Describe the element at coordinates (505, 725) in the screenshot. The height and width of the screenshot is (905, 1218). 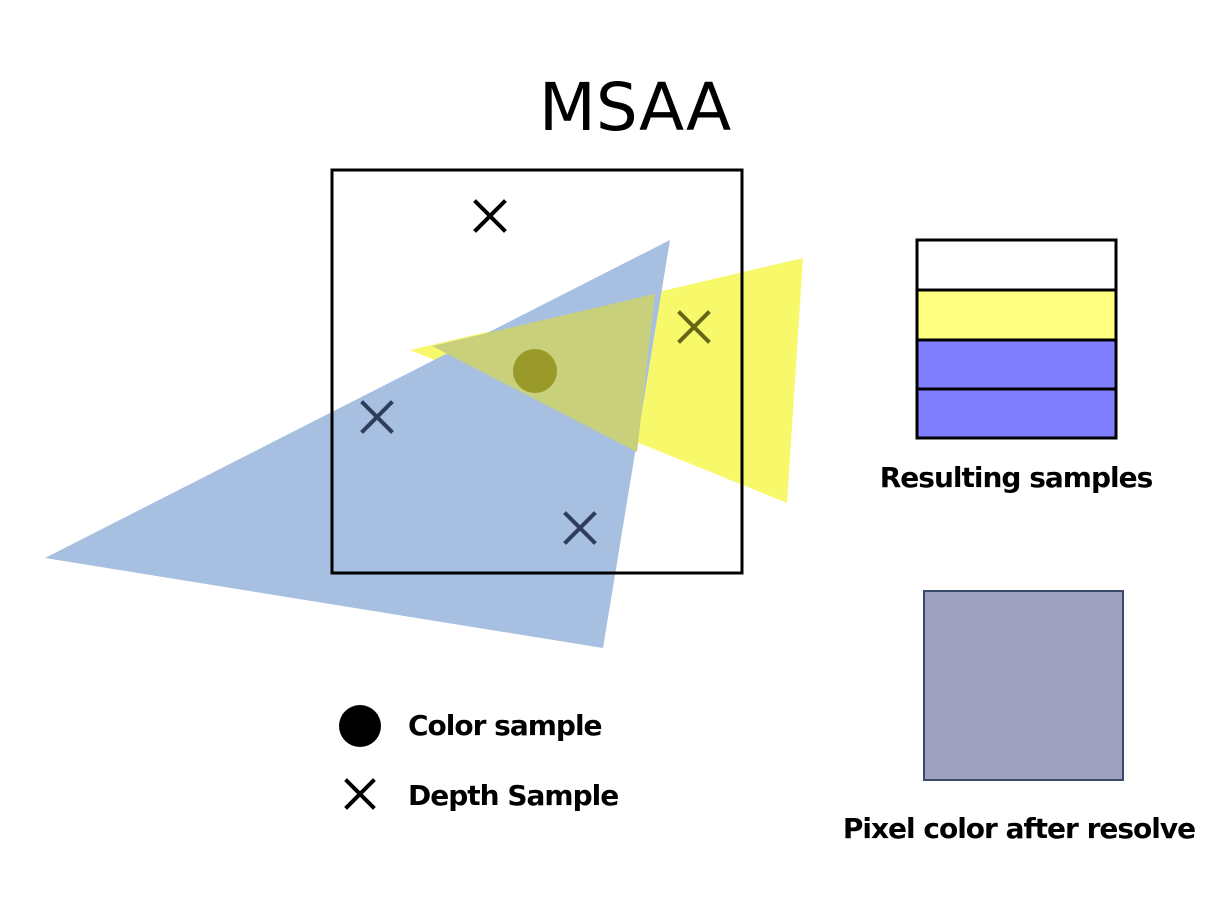
I see `legend-color-sample-label: Color sample` at that location.